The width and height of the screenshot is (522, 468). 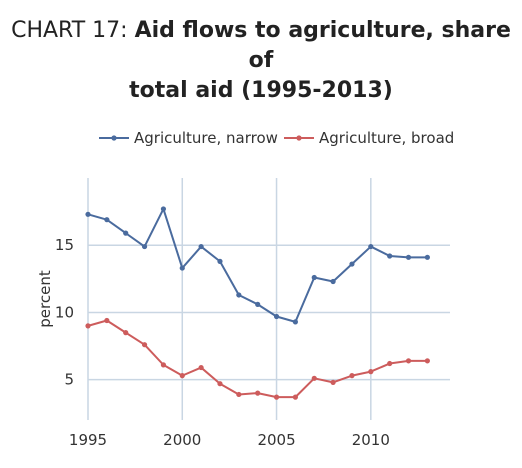 I want to click on series-line-agriculture-broad, so click(x=257, y=359).